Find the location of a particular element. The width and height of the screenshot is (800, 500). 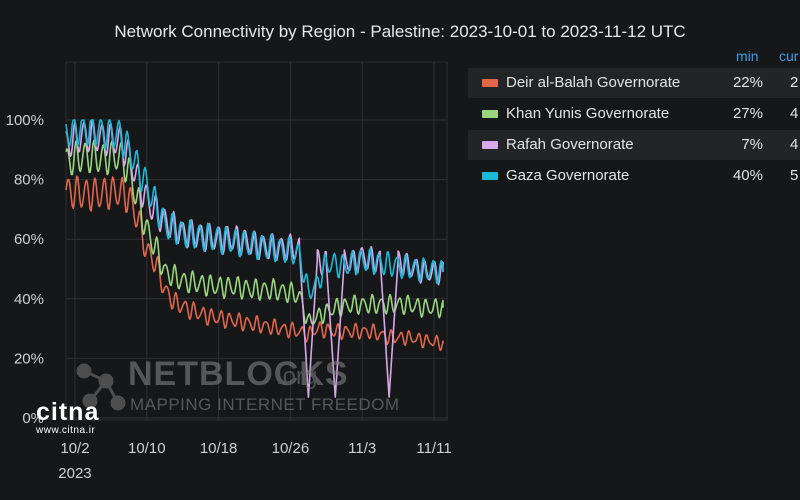

legend-min-value: 7% is located at coordinates (752, 144).